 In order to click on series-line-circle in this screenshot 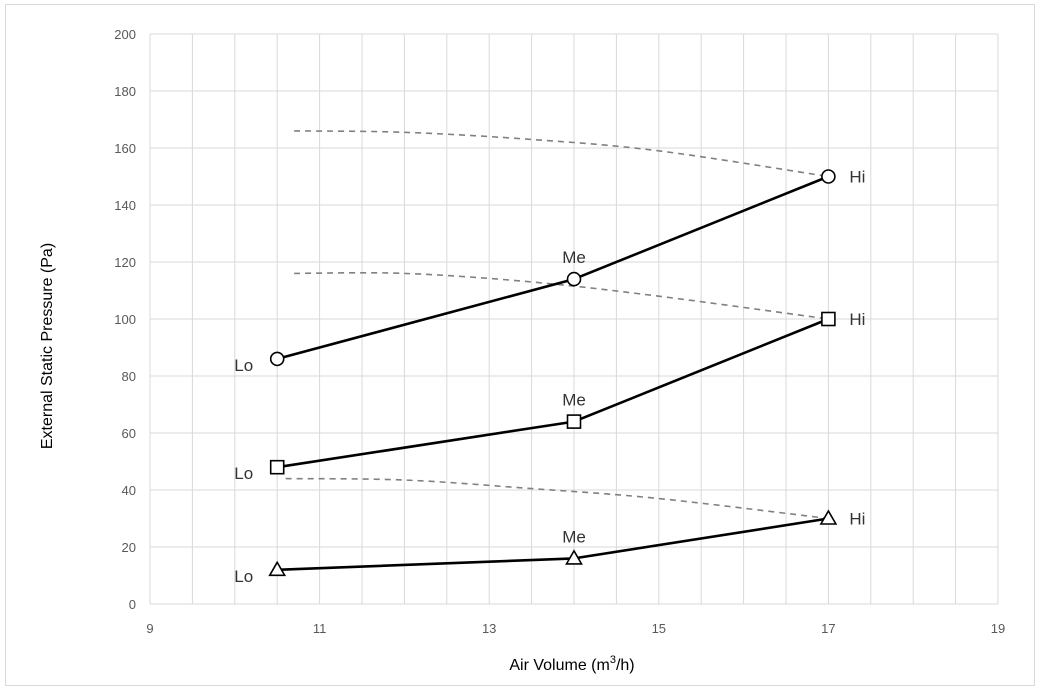, I will do `click(552, 268)`.